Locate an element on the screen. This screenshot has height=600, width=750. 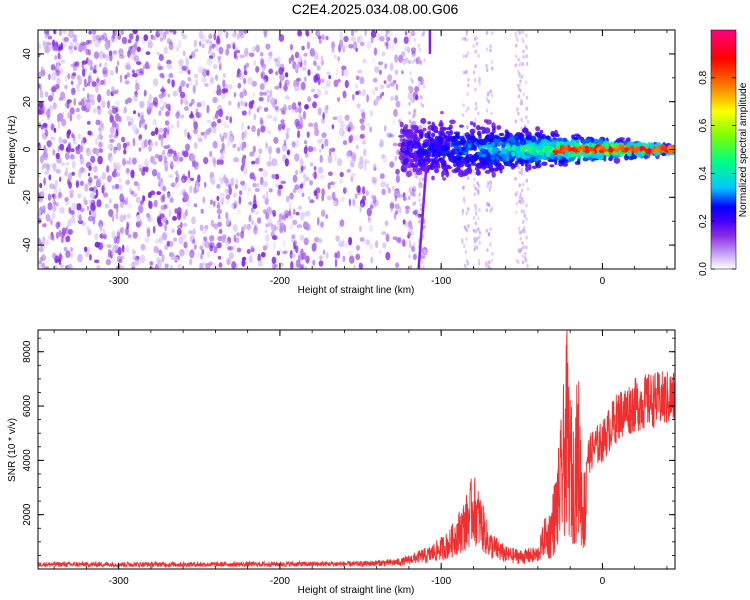
colorbar-tick-label: 0.4 is located at coordinates (703, 173).